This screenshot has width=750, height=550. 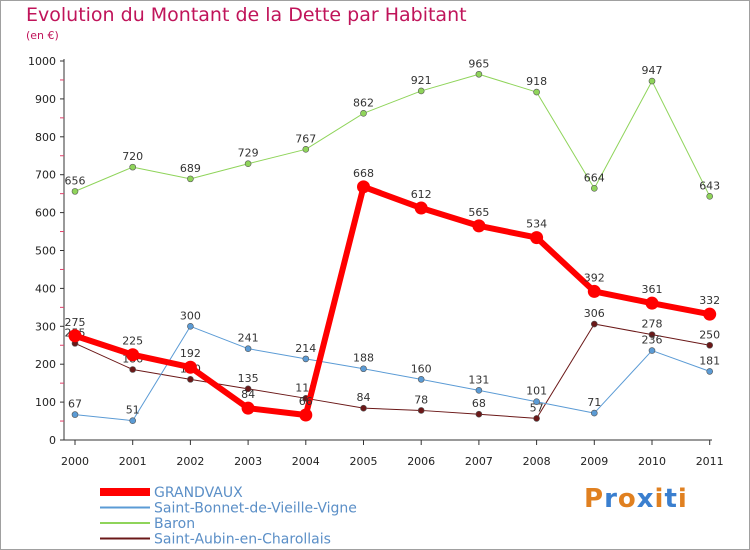 What do you see at coordinates (75, 180) in the screenshot?
I see `data-label: 656` at bounding box center [75, 180].